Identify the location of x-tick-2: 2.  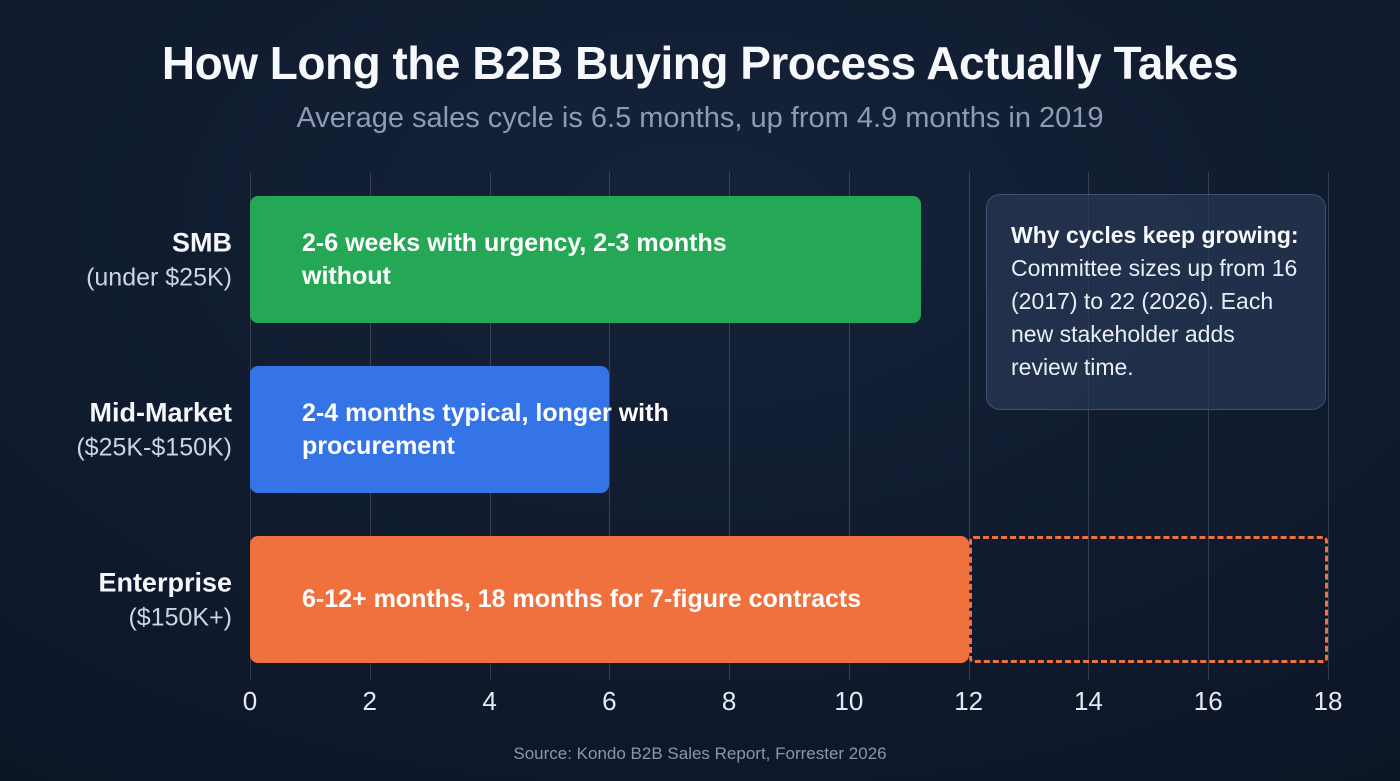
(369, 701).